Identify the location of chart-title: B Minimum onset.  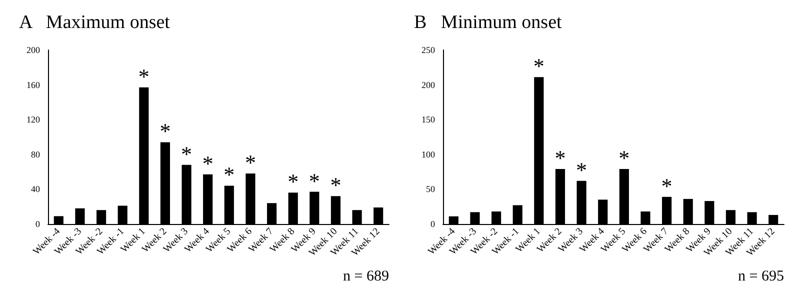
(488, 22).